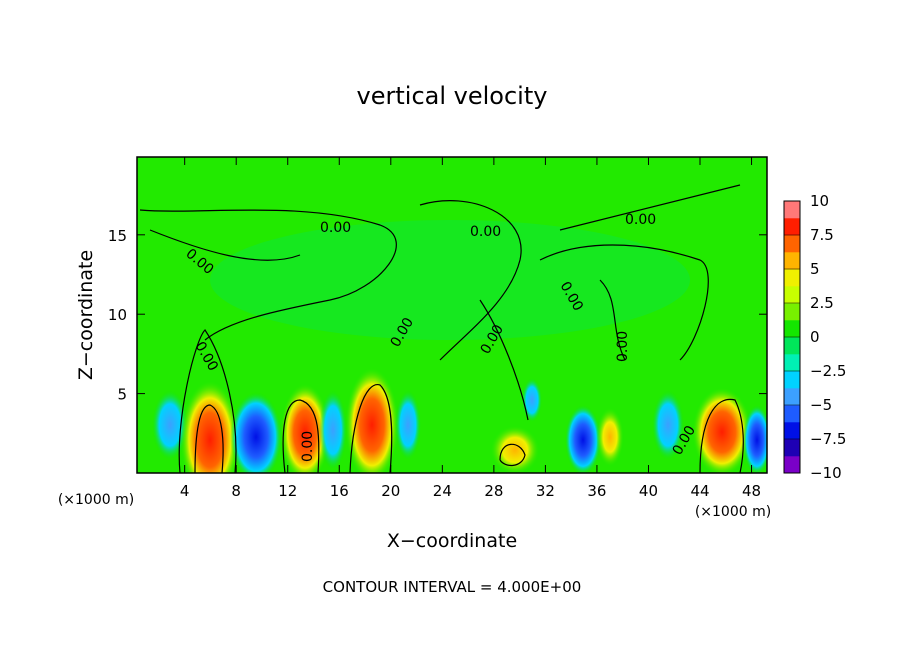 This screenshot has width=904, height=658. I want to click on x-tick-label: 40, so click(648, 491).